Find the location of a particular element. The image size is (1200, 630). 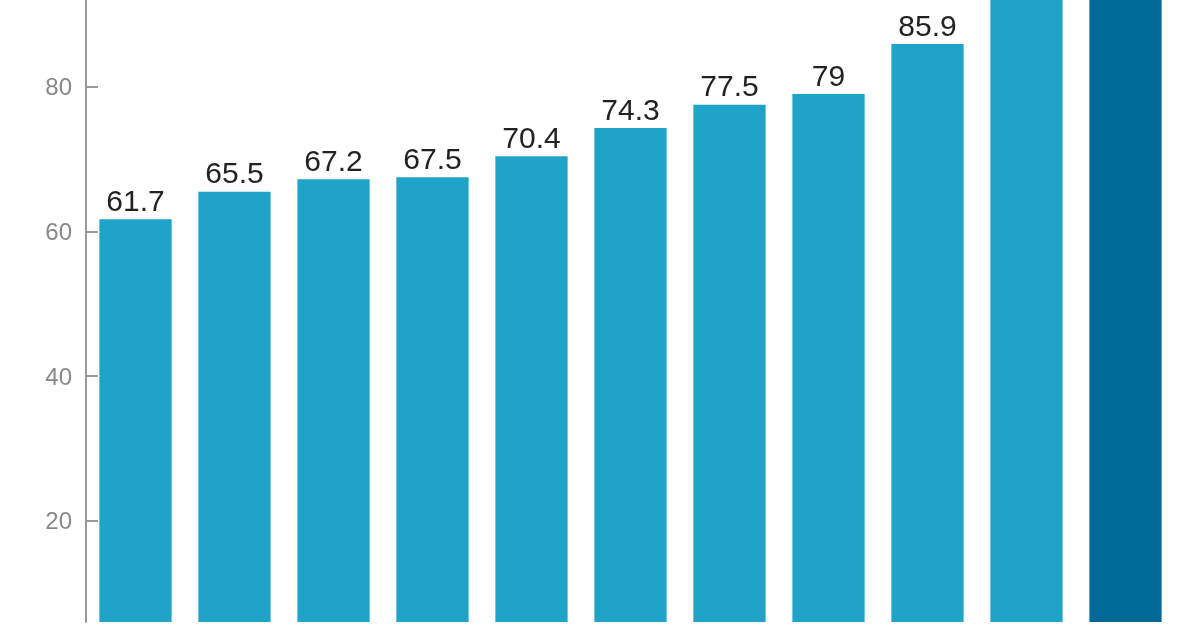

data-label: 79 is located at coordinates (828, 75).